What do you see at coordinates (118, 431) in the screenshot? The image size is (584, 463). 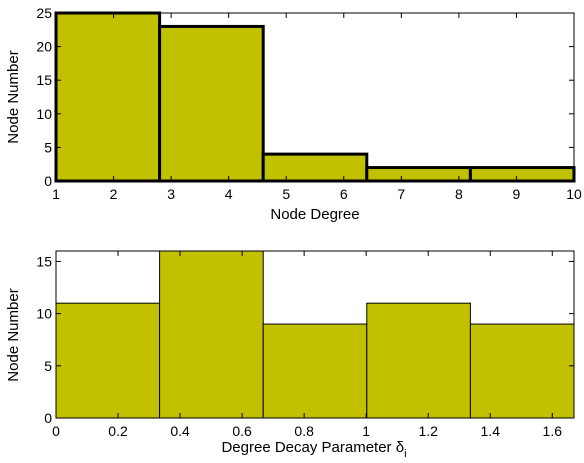 I see `x-tick-label: 0.2` at bounding box center [118, 431].